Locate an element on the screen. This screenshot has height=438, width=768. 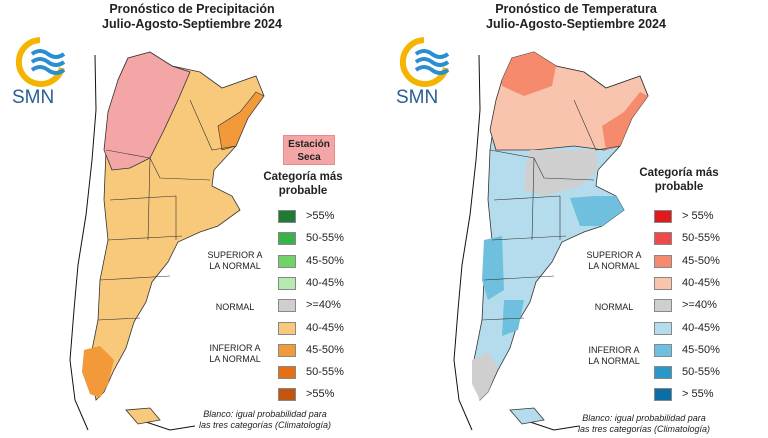
dry-season-label: Estación Seca is located at coordinates (309, 150).